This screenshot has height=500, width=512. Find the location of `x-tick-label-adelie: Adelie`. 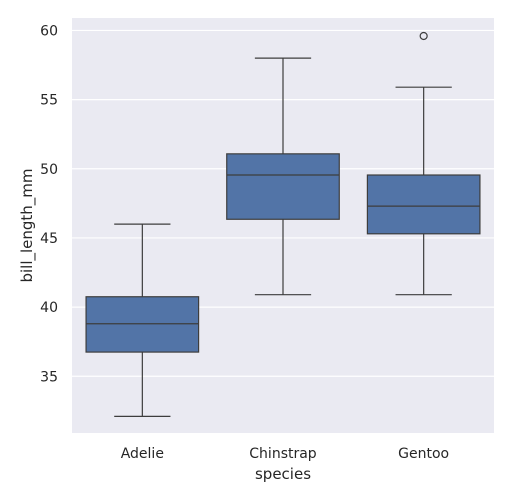

x-tick-label-adelie: Adelie is located at coordinates (142, 454).